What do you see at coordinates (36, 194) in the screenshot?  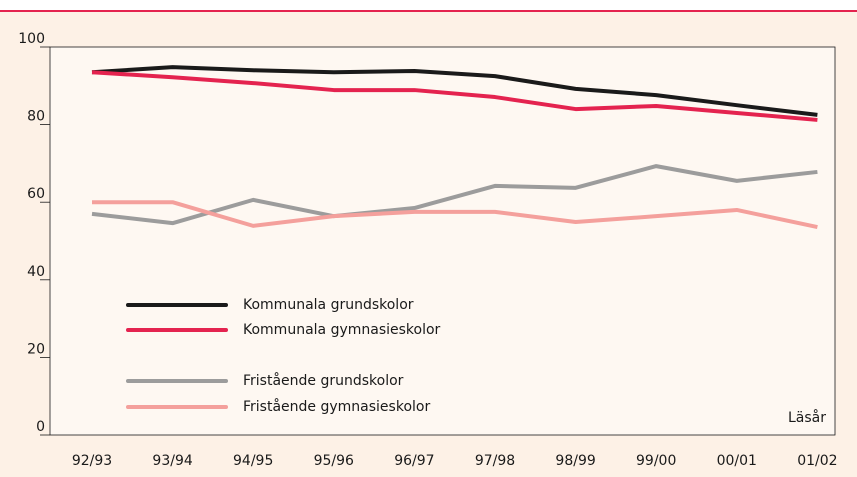 I see `y-tick-label: 60` at bounding box center [36, 194].